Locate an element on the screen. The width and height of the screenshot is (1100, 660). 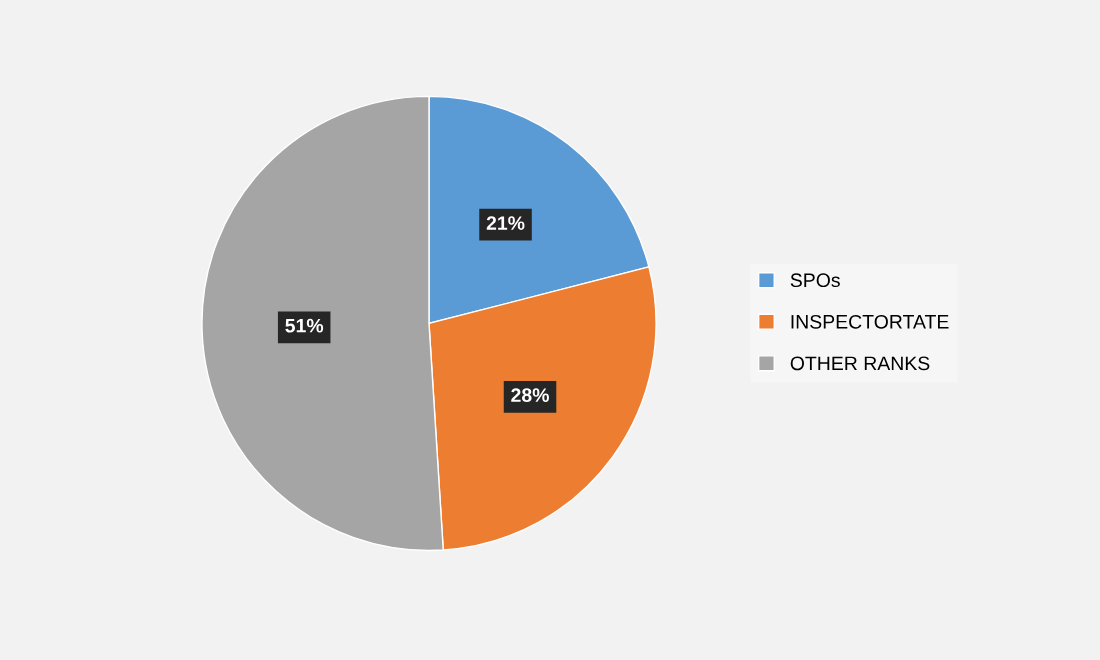
legend-label: INSPECTORTATE is located at coordinates (870, 321).